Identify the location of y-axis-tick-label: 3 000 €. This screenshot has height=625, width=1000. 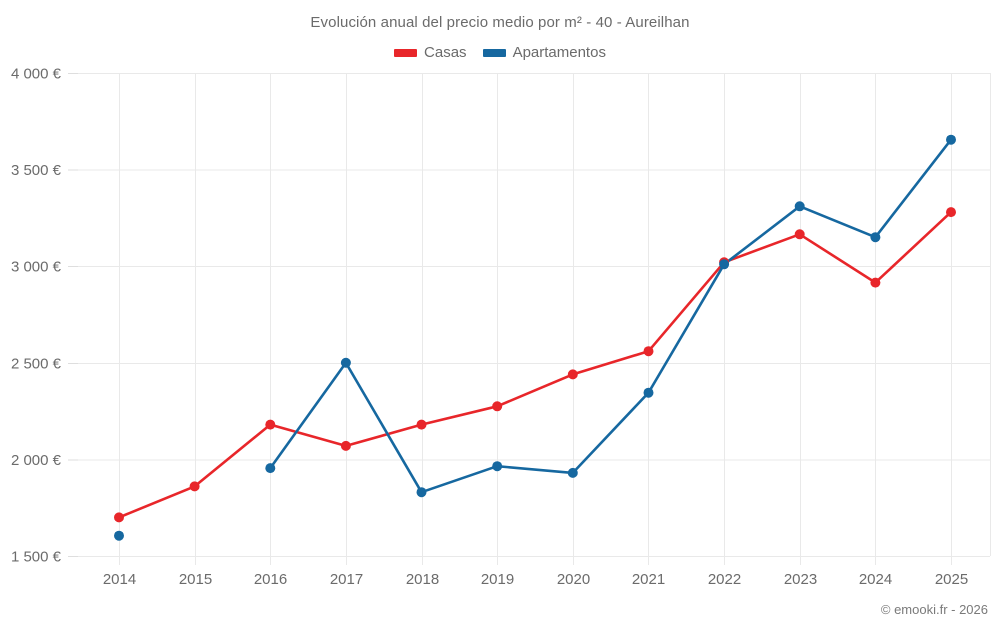
(36, 267).